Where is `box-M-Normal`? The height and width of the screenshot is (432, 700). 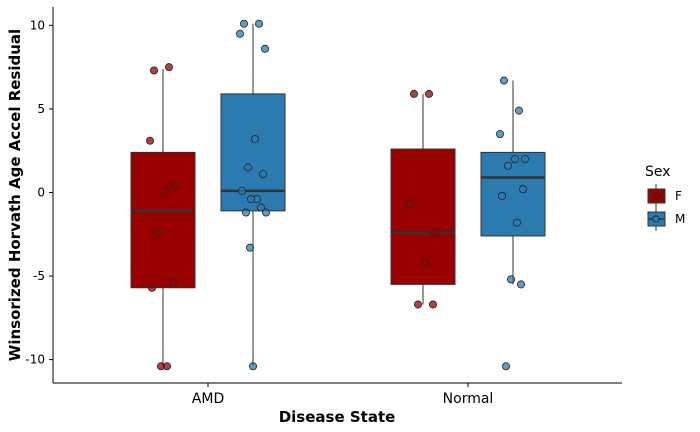 box-M-Normal is located at coordinates (513, 223).